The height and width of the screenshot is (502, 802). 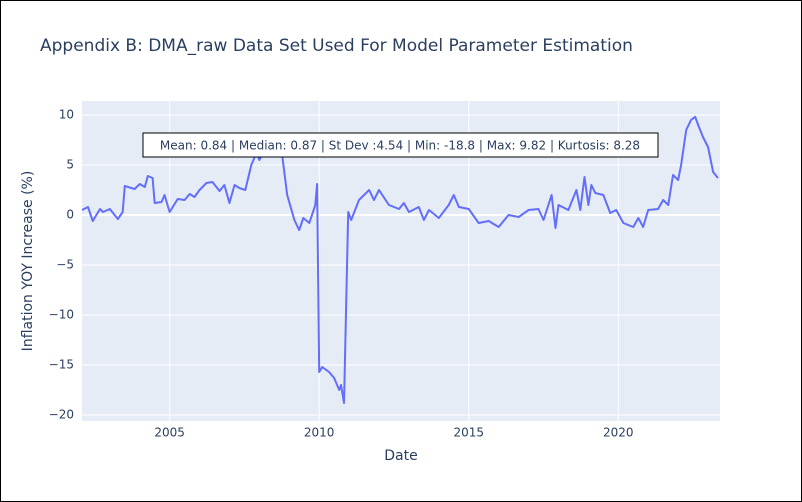 What do you see at coordinates (468, 433) in the screenshot?
I see `x-tick-label: 2015` at bounding box center [468, 433].